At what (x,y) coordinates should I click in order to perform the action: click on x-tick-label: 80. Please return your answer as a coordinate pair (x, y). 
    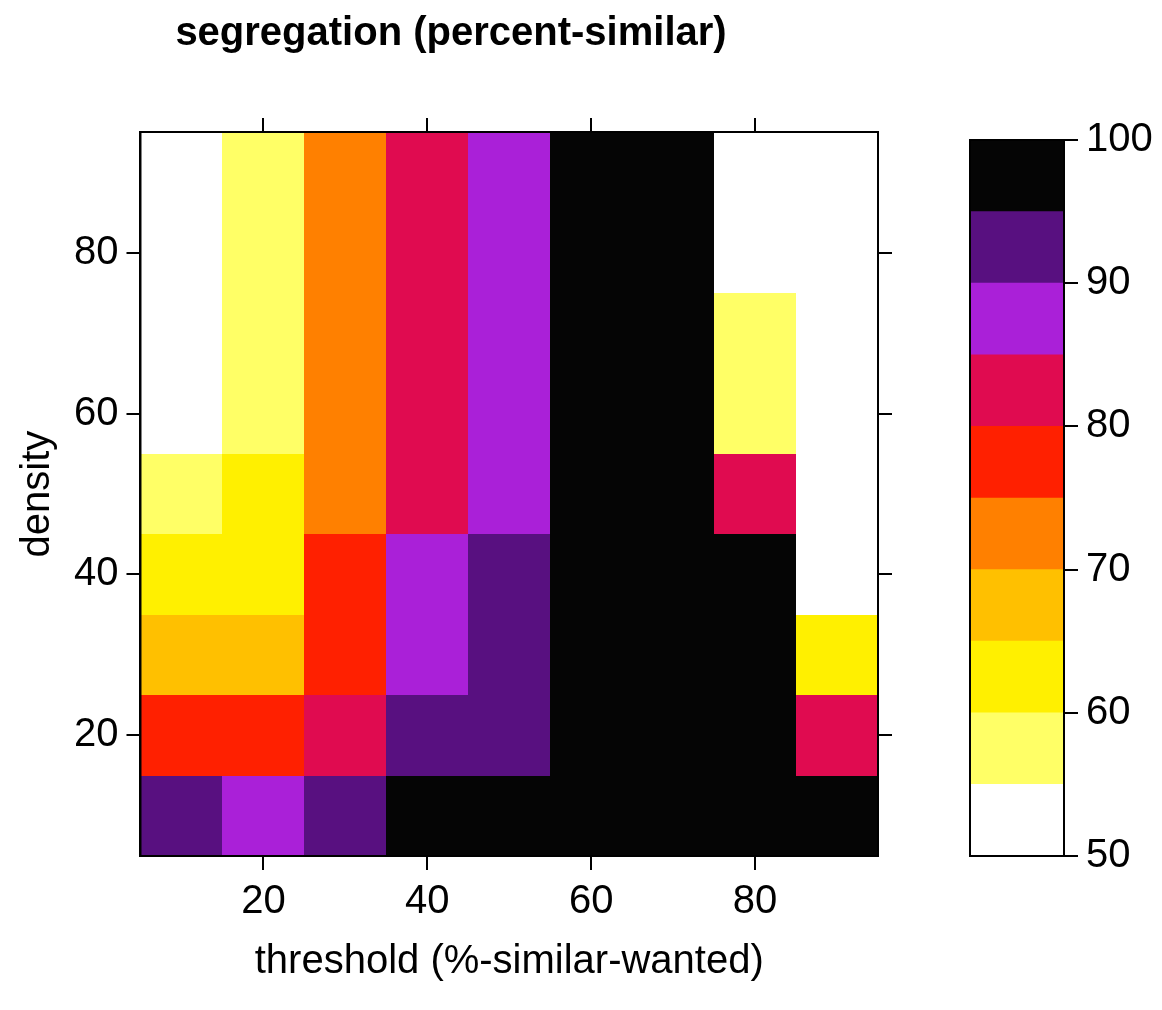
    Looking at the image, I should click on (755, 899).